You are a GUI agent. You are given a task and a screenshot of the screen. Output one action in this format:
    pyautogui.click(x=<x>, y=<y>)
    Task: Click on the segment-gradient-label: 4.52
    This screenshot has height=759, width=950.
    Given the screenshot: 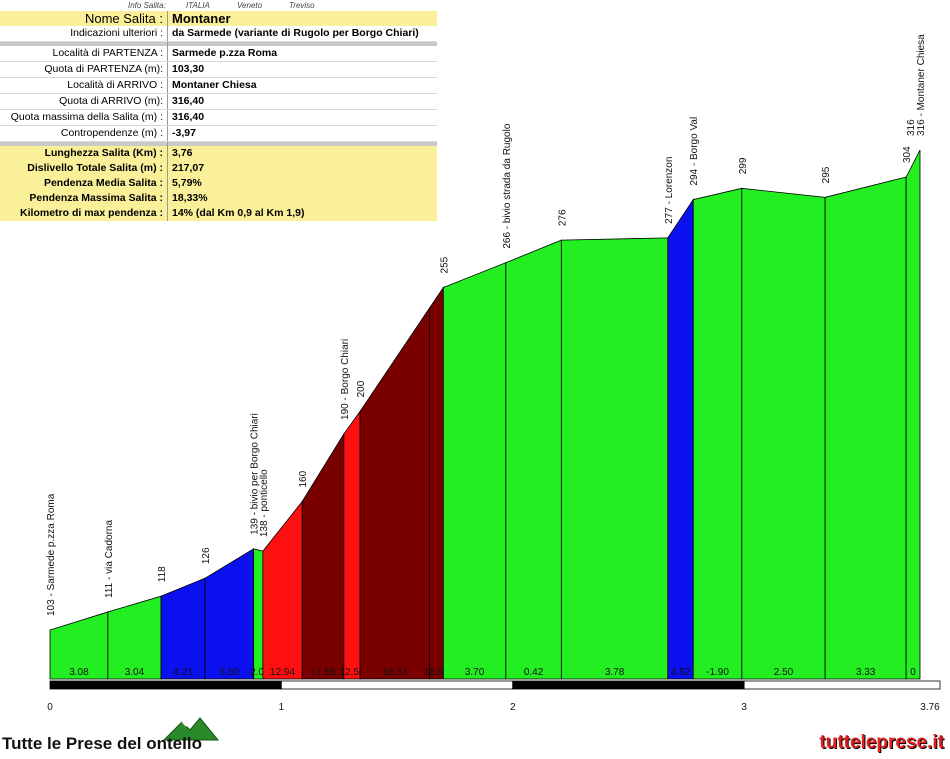 What is the action you would take?
    pyautogui.click(x=681, y=672)
    